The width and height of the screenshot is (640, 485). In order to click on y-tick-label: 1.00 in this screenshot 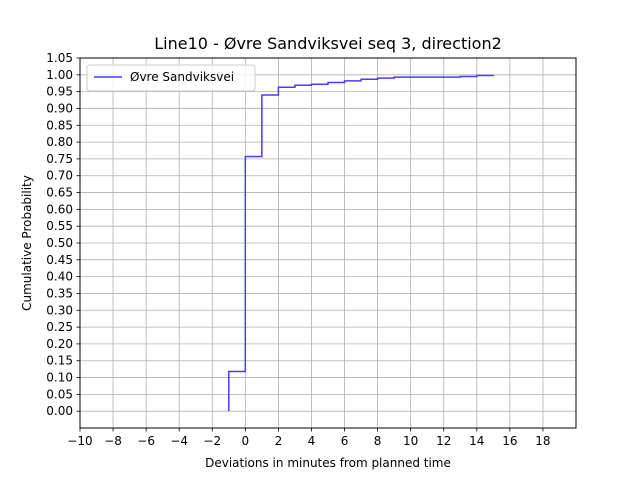, I will do `click(59, 75)`.